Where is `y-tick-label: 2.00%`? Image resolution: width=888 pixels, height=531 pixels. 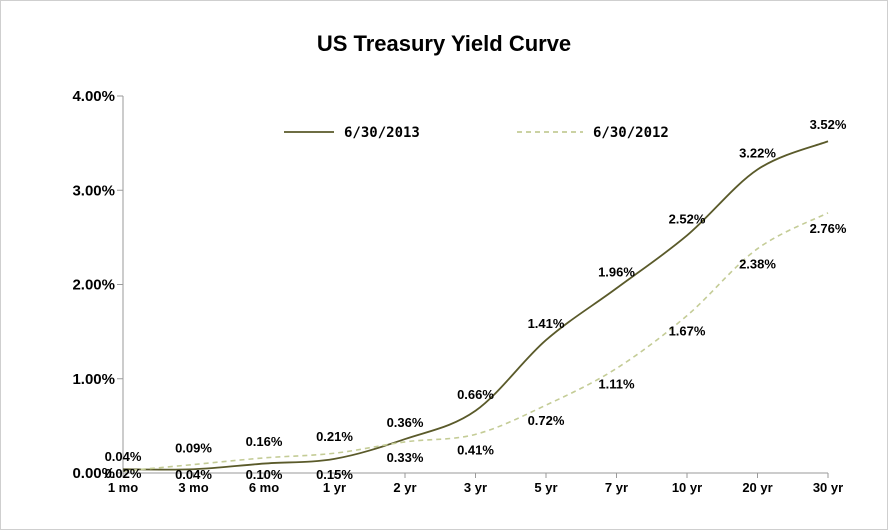 y-tick-label: 2.00% is located at coordinates (93, 285).